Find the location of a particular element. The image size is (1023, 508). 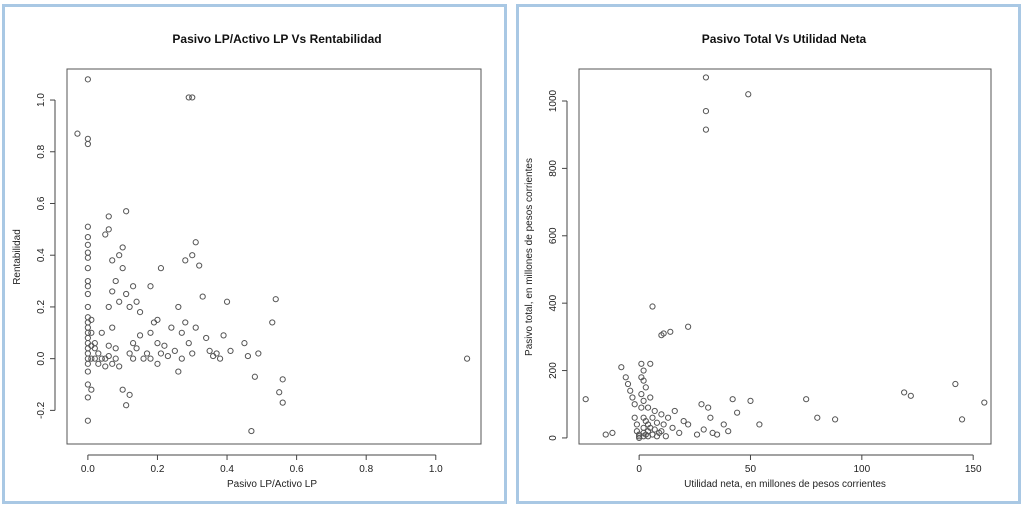

x-tick-label: 0.4 is located at coordinates (227, 469).